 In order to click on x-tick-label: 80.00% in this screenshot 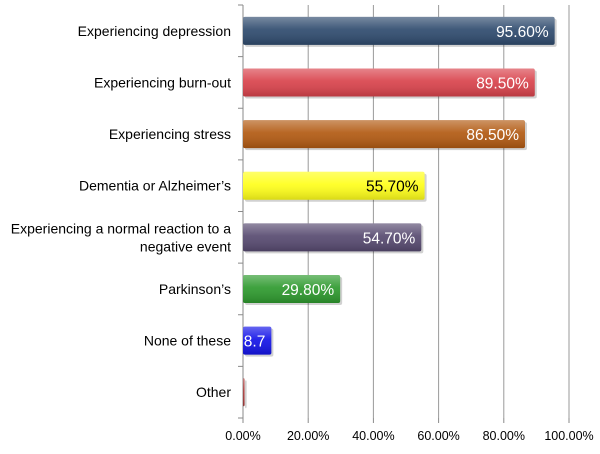, I will do `click(504, 436)`.